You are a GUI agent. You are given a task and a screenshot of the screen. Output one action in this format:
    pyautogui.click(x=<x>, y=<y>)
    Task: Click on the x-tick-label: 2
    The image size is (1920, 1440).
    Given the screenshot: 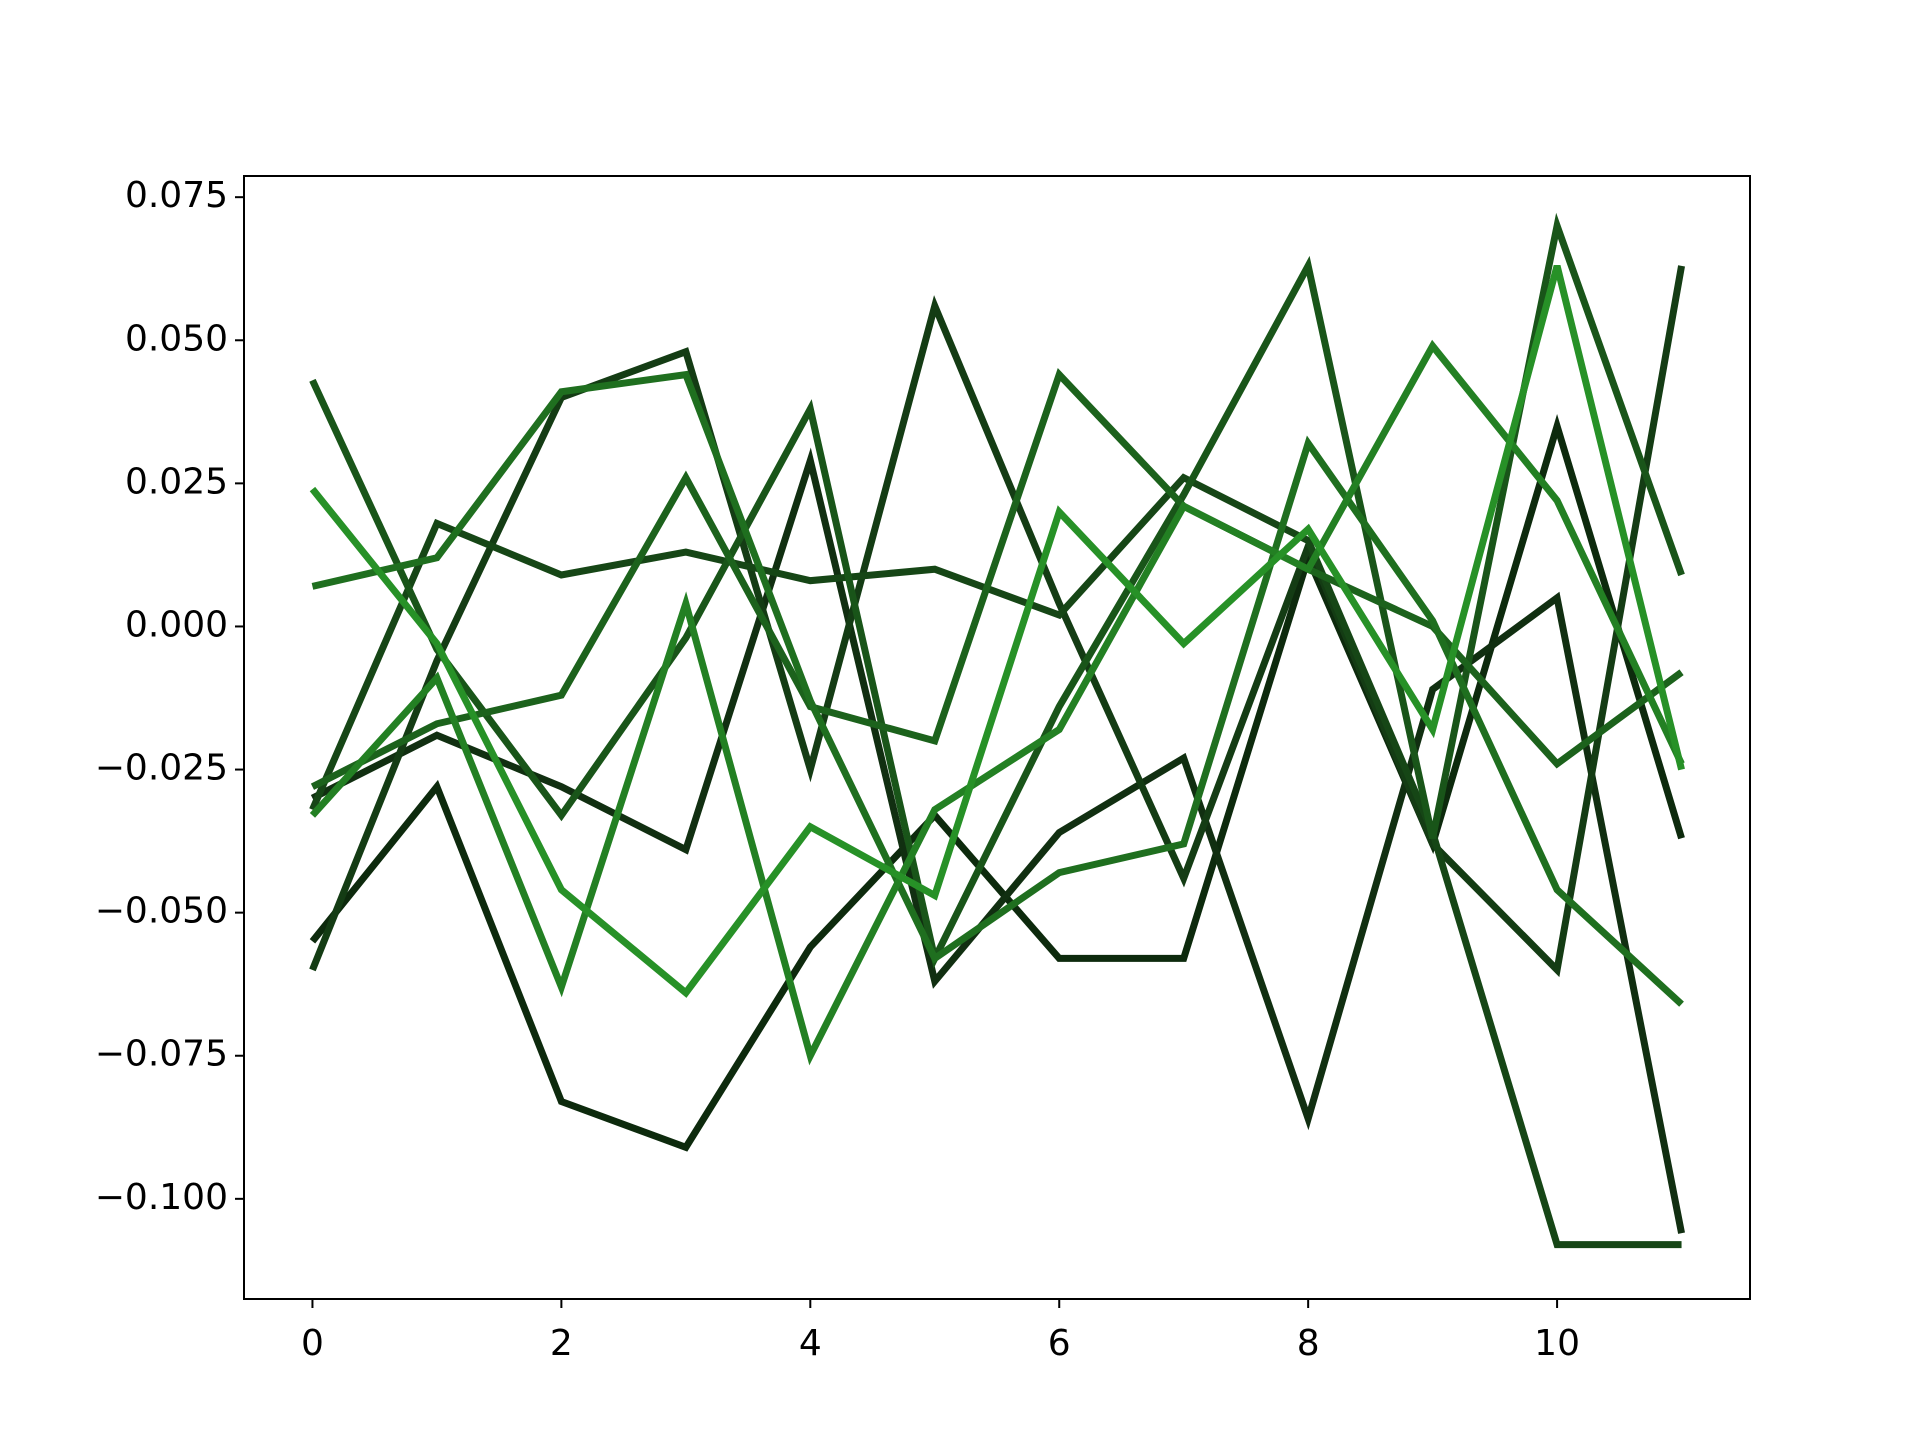 What is the action you would take?
    pyautogui.click(x=561, y=1343)
    